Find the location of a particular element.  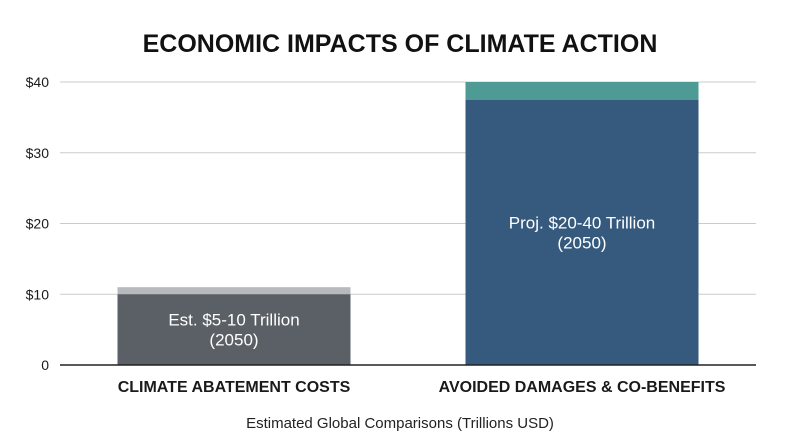

chart-title: ECONOMIC IMPACTS OF CLIMATE ACTION is located at coordinates (400, 44).